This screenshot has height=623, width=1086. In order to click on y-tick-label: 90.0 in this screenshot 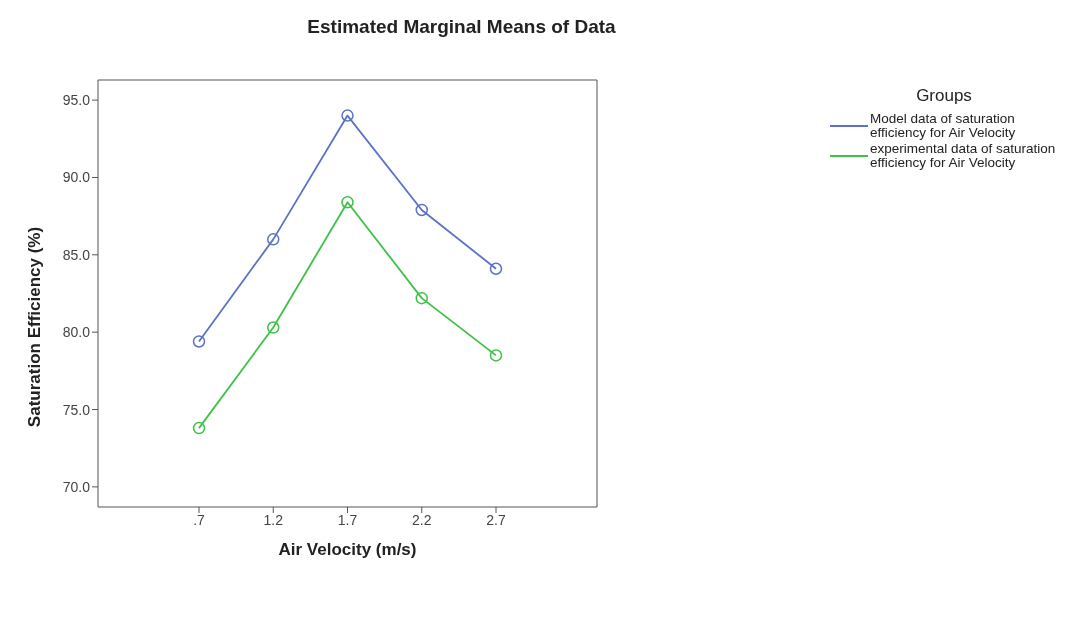, I will do `click(76, 177)`.